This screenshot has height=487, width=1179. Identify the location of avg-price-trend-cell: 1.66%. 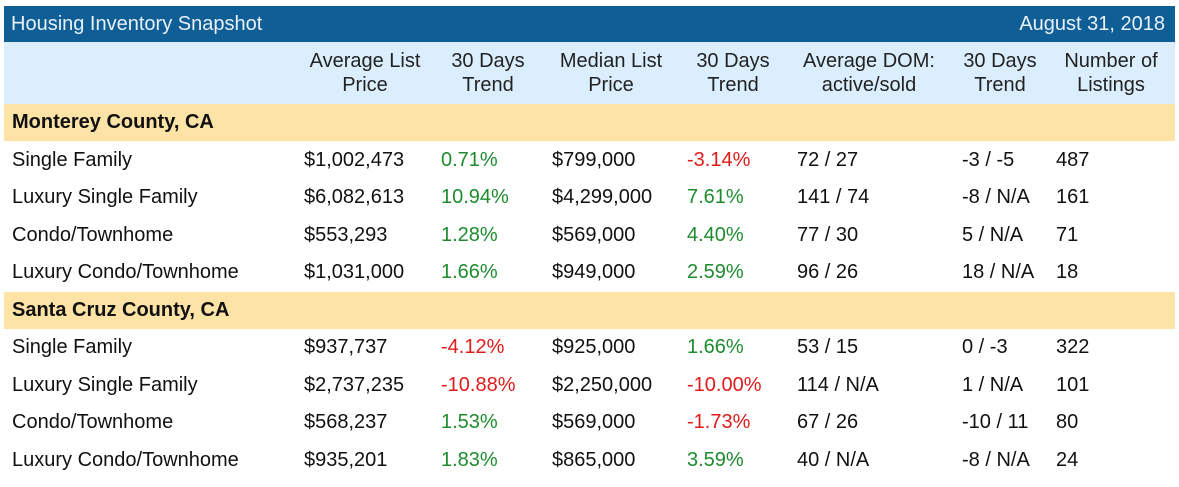
(469, 272).